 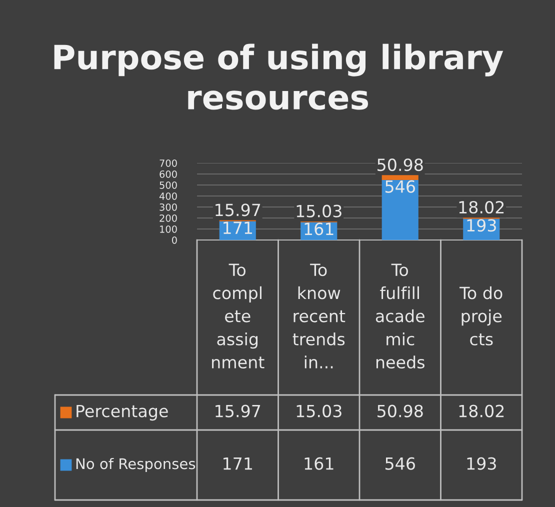 I want to click on annotation: 15.03, so click(x=319, y=211).